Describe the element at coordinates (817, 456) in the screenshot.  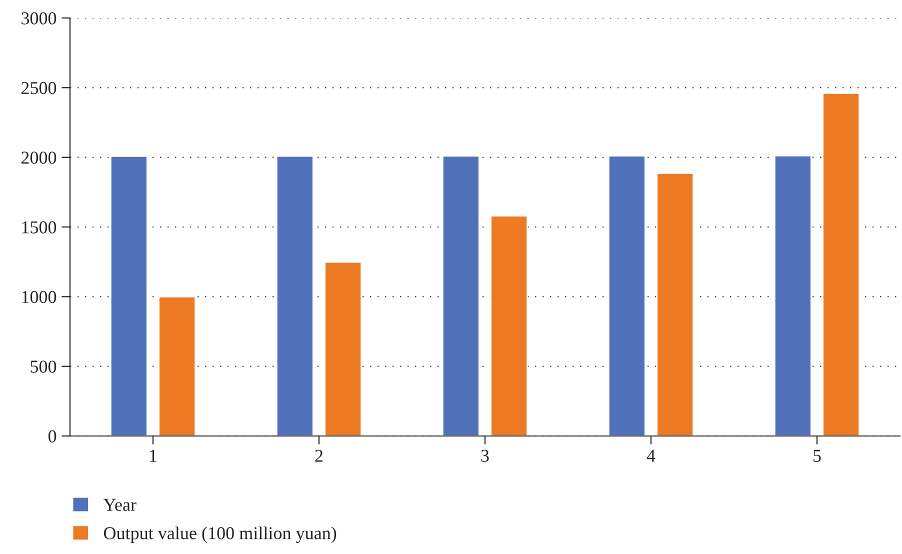
I see `x-tick-label: 5` at that location.